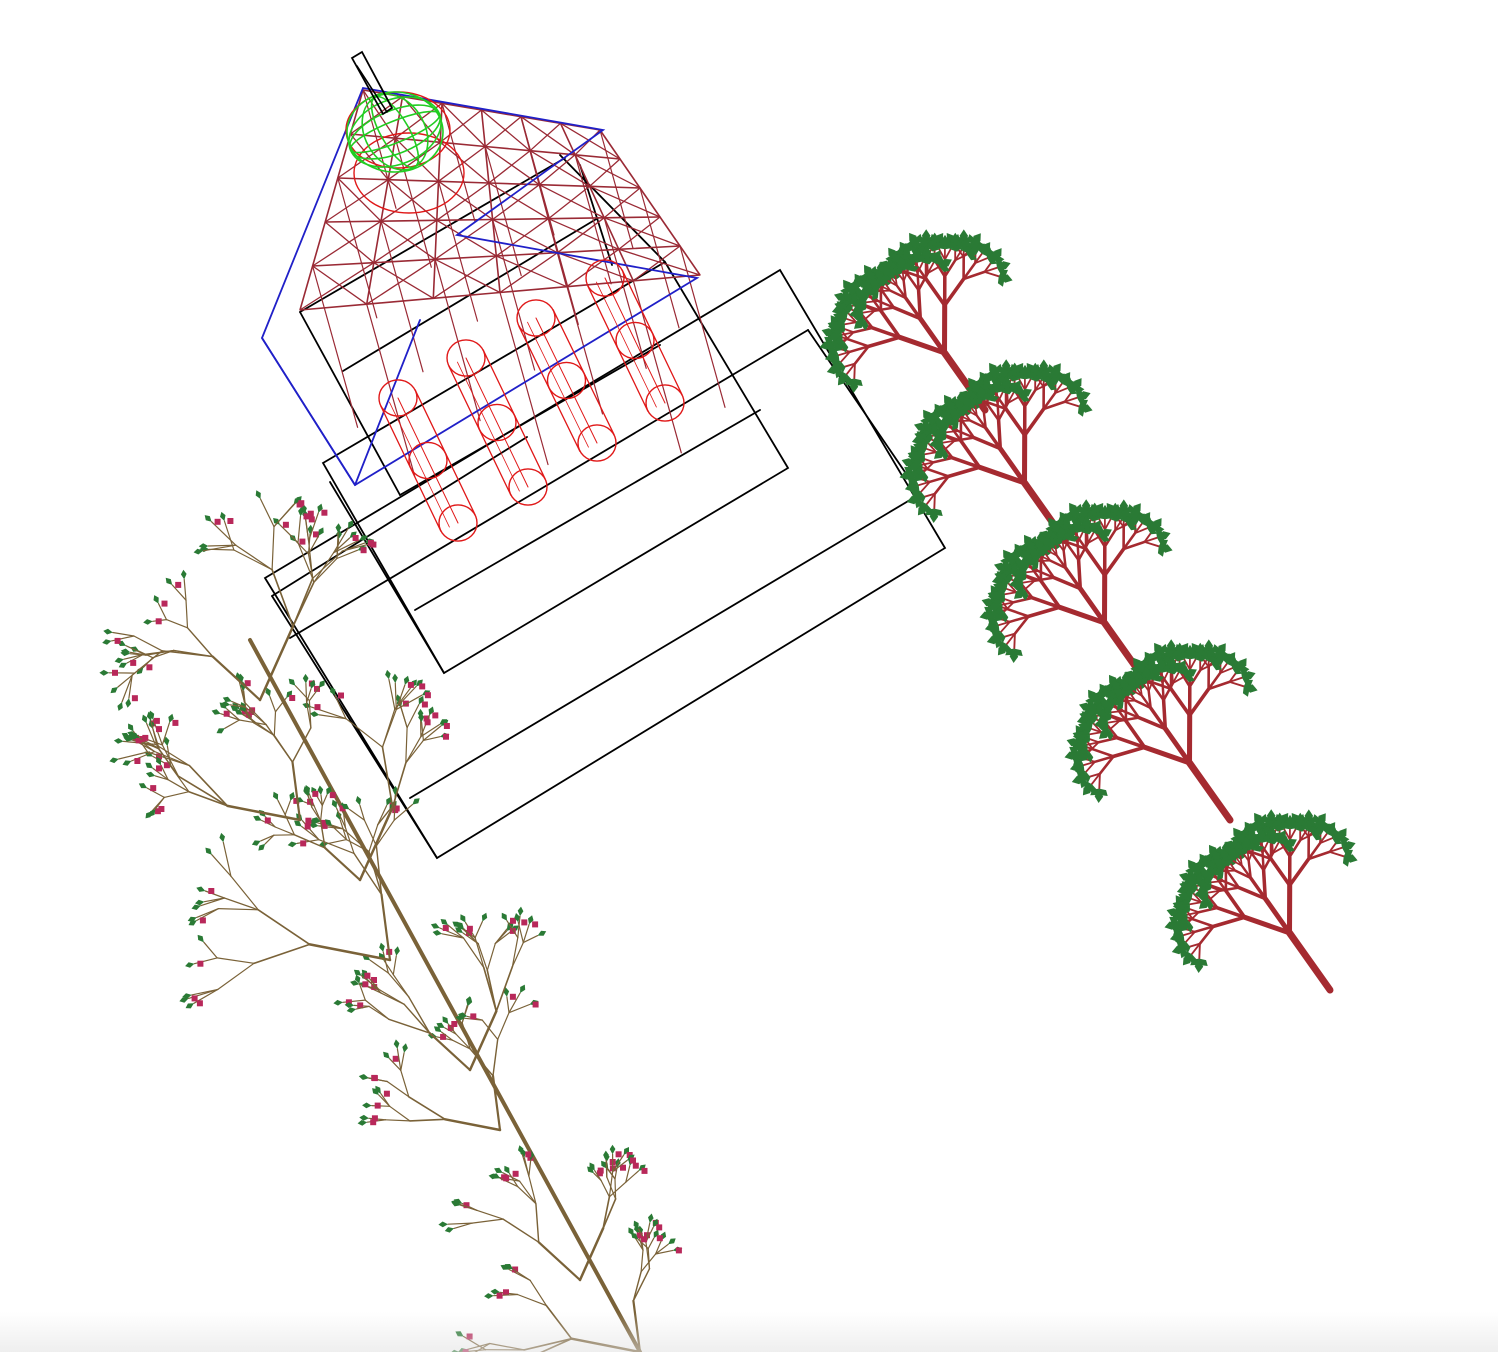  What do you see at coordinates (509, 167) in the screenshot?
I see `truss-brace` at bounding box center [509, 167].